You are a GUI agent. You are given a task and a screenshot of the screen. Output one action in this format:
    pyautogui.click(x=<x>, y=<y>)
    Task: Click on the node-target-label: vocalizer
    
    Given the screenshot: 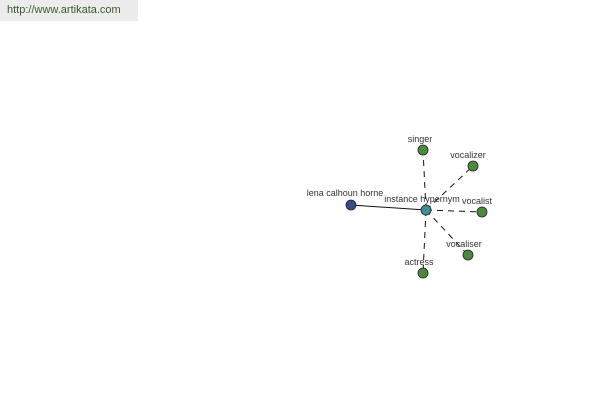 What is the action you would take?
    pyautogui.click(x=468, y=155)
    